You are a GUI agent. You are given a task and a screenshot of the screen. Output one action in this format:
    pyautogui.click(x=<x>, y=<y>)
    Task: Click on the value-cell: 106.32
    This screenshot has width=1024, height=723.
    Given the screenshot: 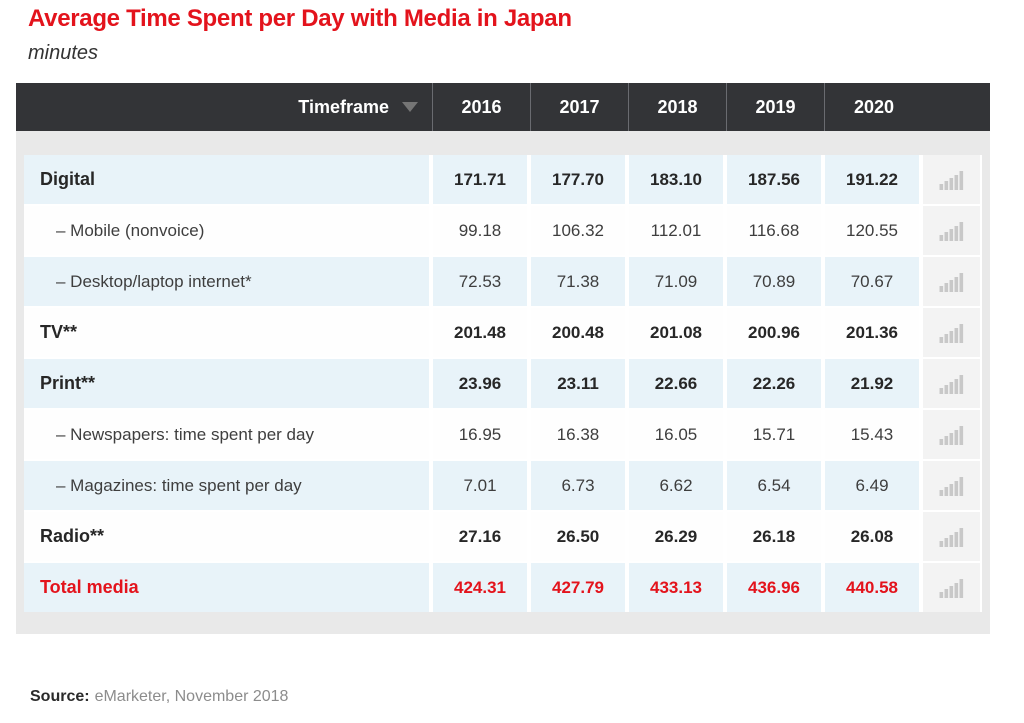 What is the action you would take?
    pyautogui.click(x=578, y=230)
    